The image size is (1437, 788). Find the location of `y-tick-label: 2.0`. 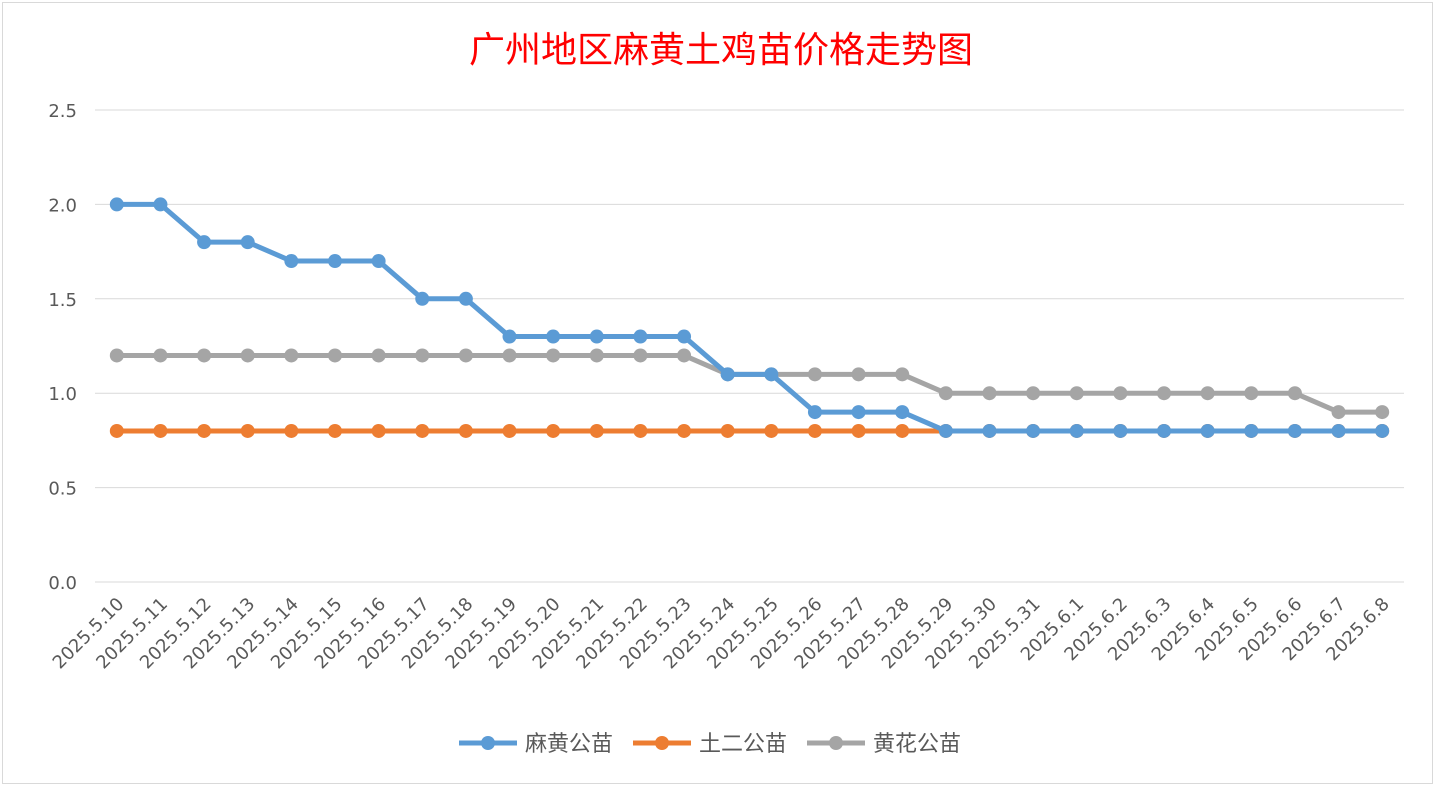

y-tick-label: 2.0 is located at coordinates (62, 205).